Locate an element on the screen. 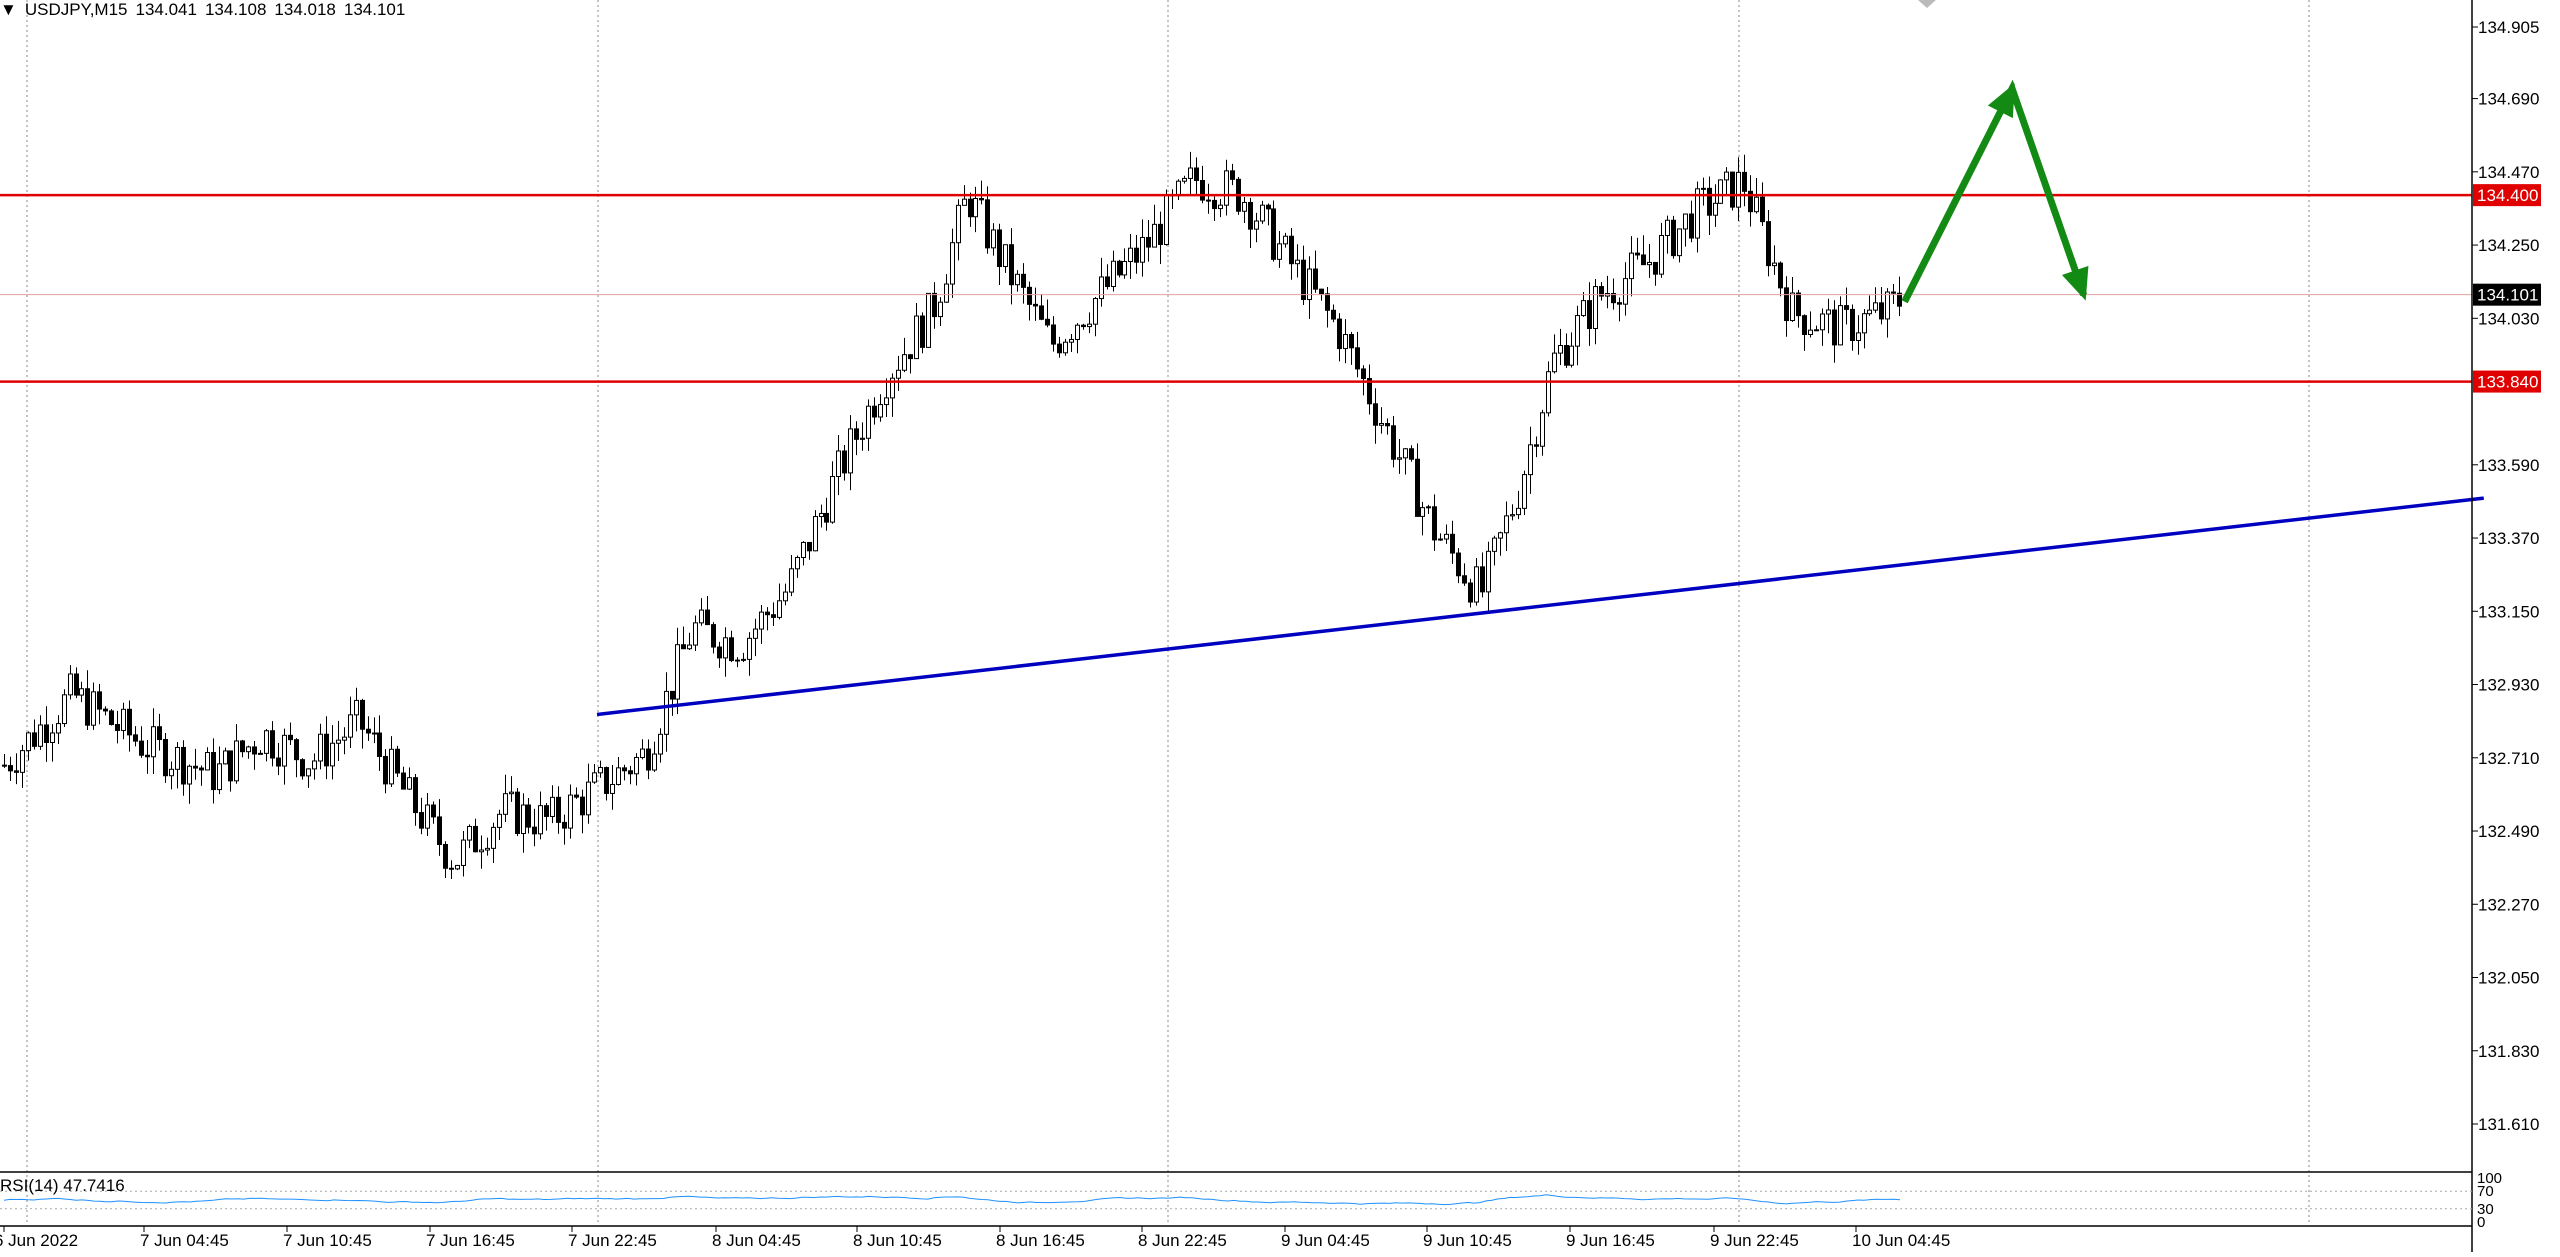 This screenshot has width=2560, height=1257. price-tick-label: 134.030 is located at coordinates (2508, 318).